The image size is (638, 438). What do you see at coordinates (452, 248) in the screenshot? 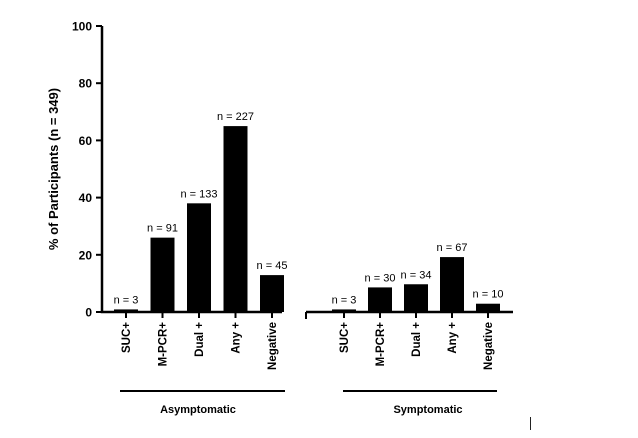
I see `bar-data-label: n = 67` at bounding box center [452, 248].